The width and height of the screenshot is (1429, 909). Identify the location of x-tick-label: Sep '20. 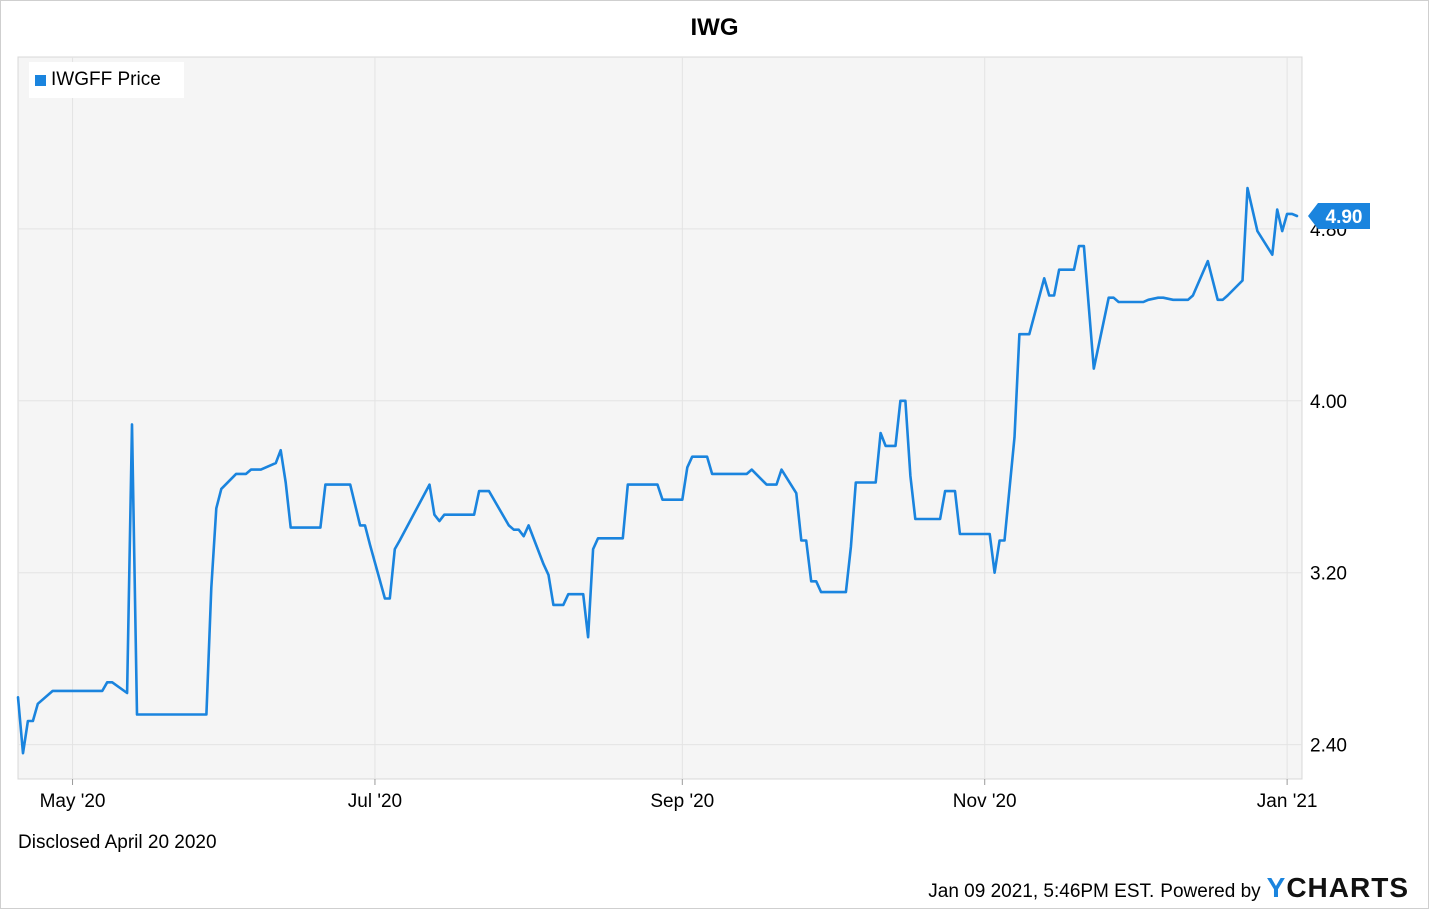
(682, 801).